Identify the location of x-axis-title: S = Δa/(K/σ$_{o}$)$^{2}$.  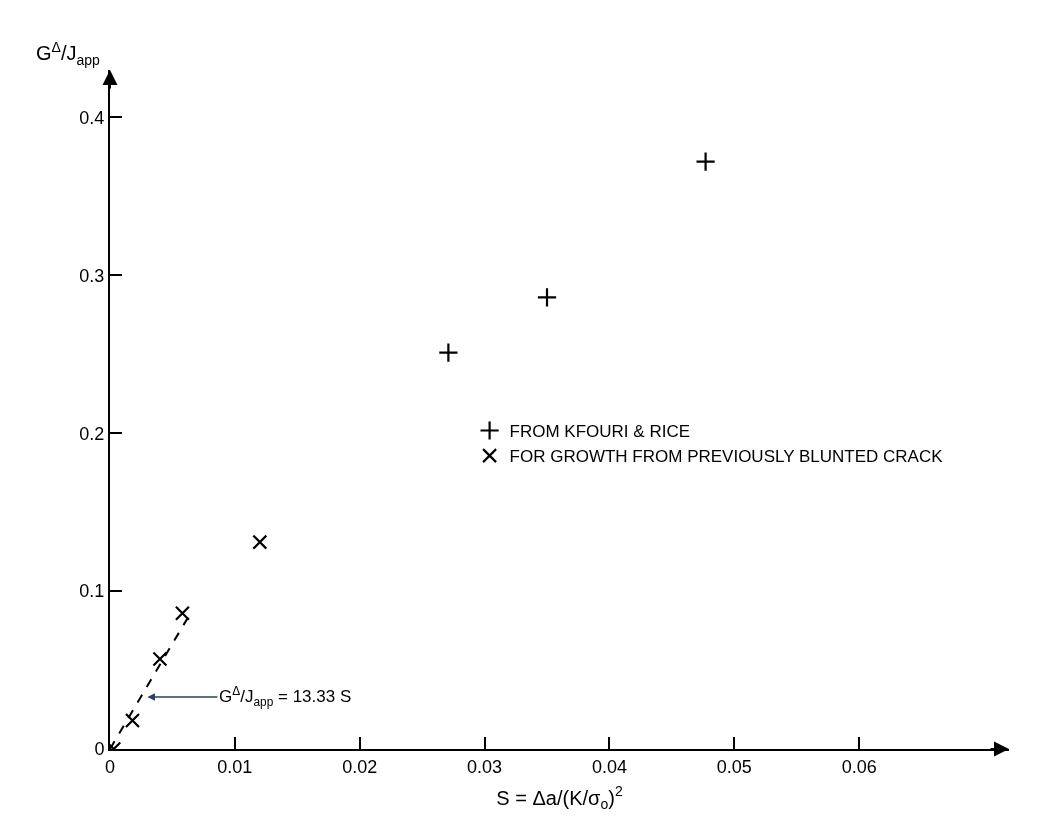
(559, 797).